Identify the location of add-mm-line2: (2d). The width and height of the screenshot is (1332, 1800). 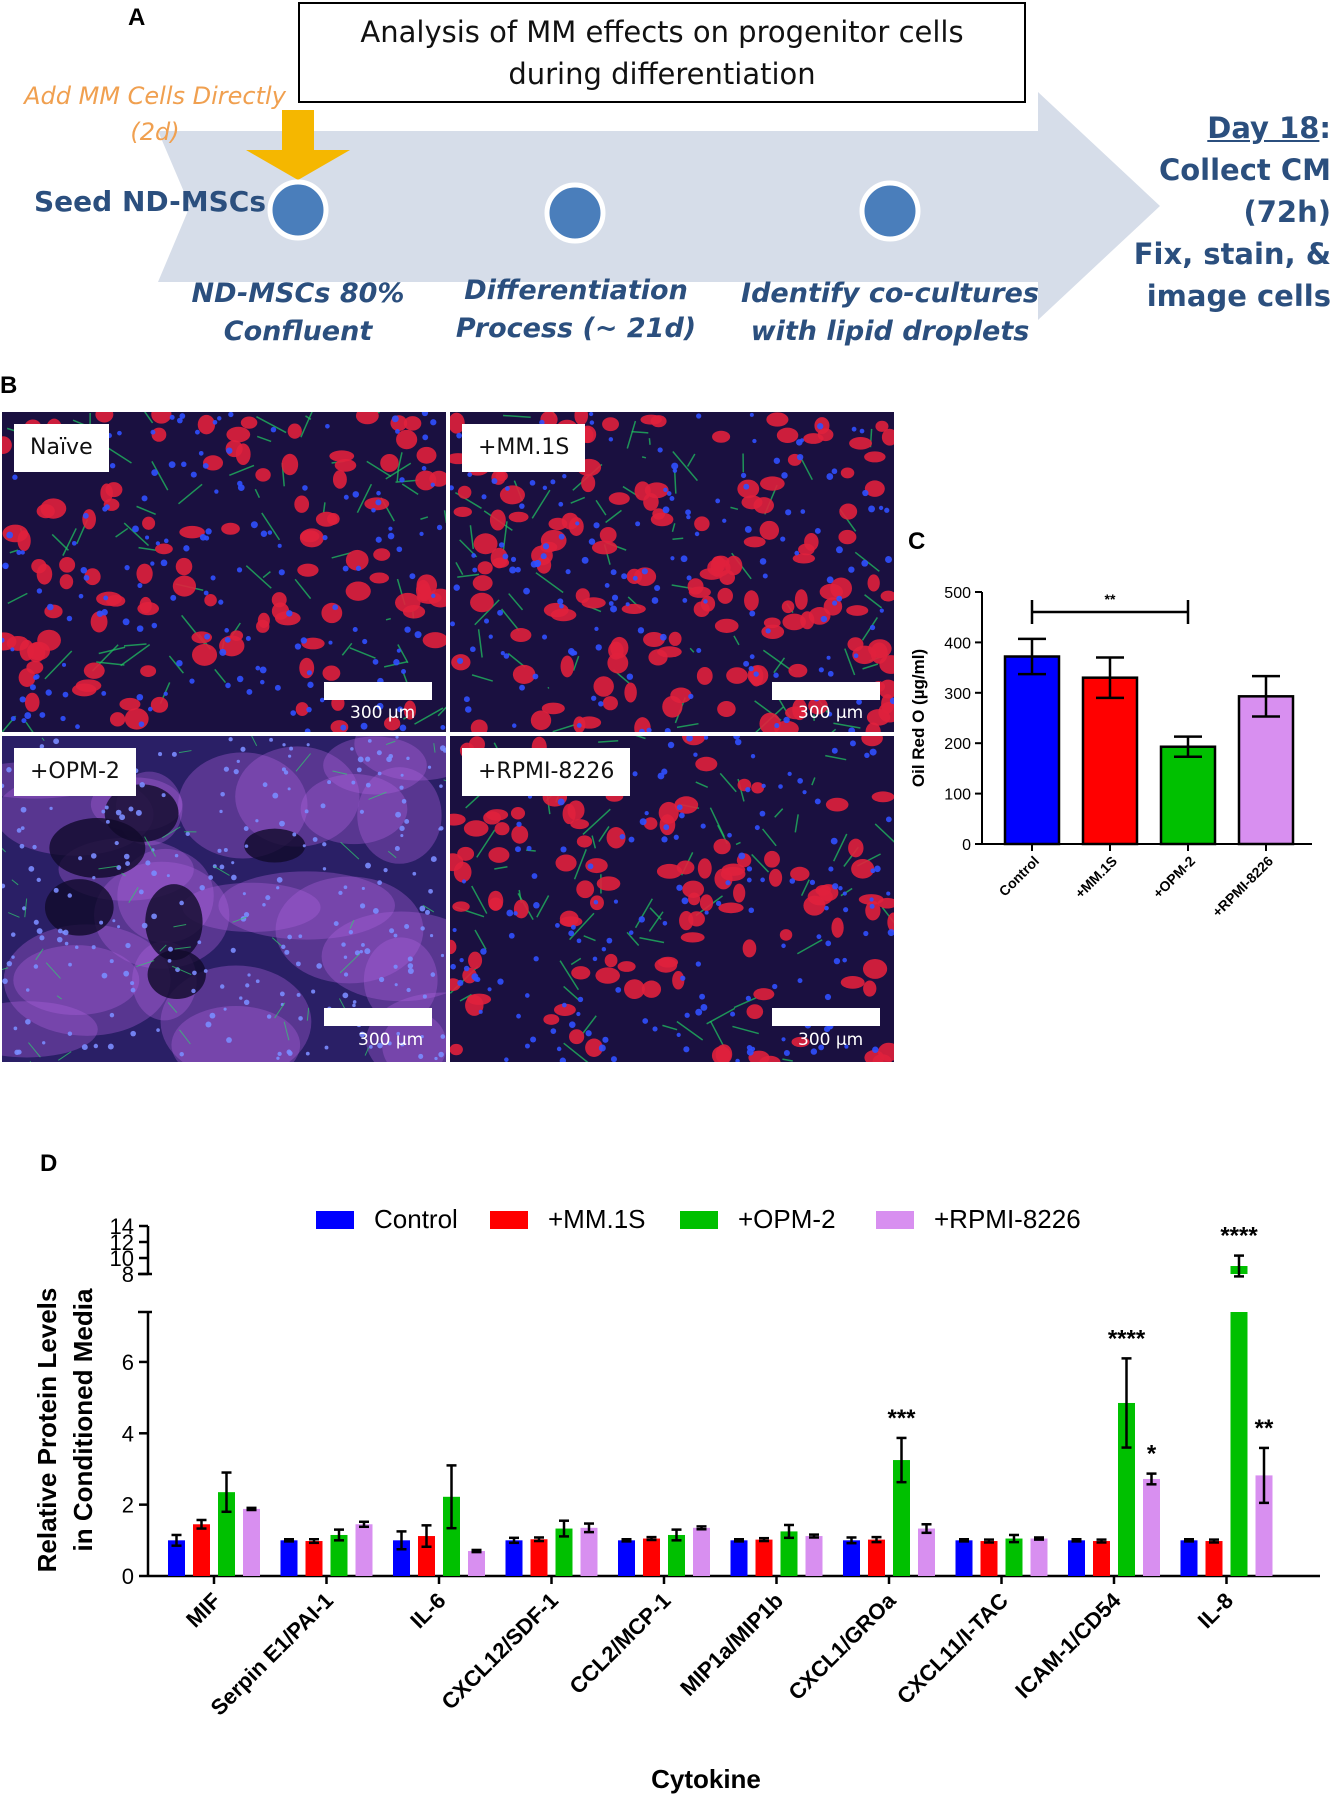
(155, 132).